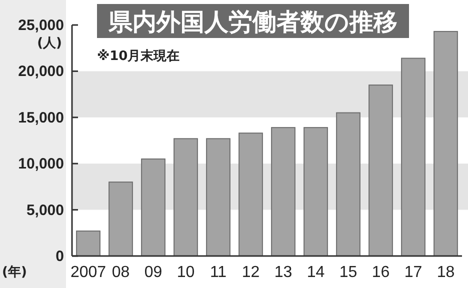 This screenshot has height=288, width=468. Describe the element at coordinates (348, 272) in the screenshot. I see `x-tick-label: 15` at that location.